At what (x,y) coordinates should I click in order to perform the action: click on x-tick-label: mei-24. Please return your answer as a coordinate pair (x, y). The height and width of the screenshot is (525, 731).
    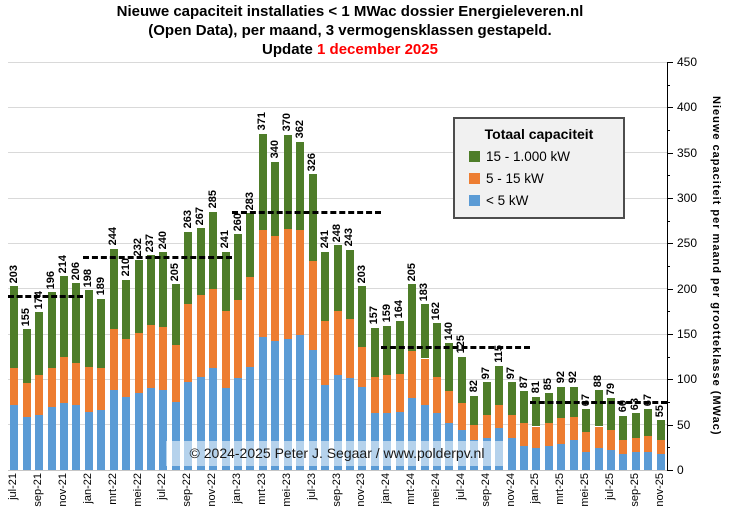
    Looking at the image, I should click on (435, 490).